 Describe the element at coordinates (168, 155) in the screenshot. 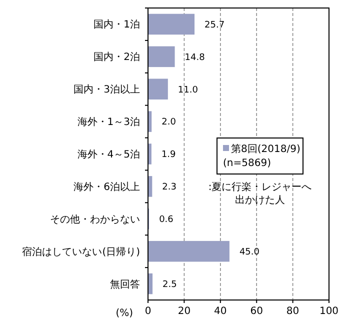

I see `data-label: 1.9` at that location.